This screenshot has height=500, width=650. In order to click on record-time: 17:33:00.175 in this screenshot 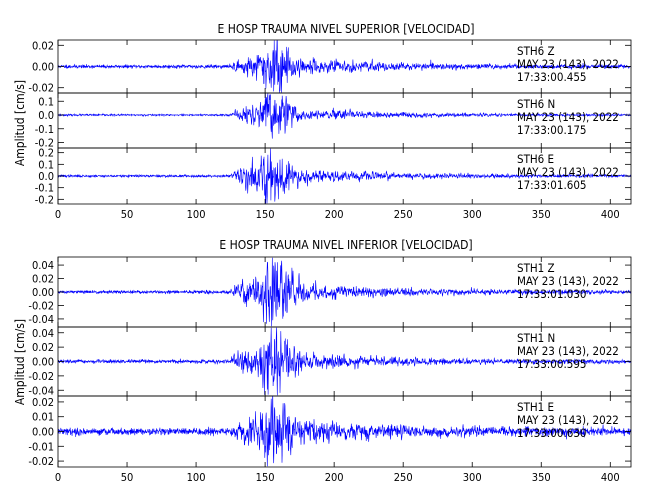, I will do `click(552, 130)`.